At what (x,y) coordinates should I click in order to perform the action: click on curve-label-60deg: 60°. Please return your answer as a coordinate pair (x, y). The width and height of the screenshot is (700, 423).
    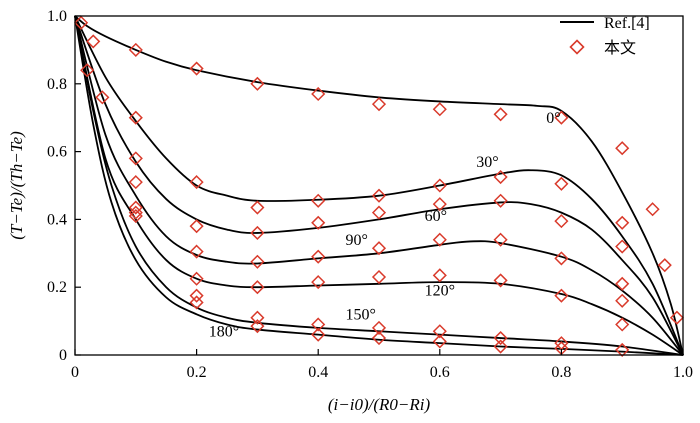
    Looking at the image, I should click on (436, 216).